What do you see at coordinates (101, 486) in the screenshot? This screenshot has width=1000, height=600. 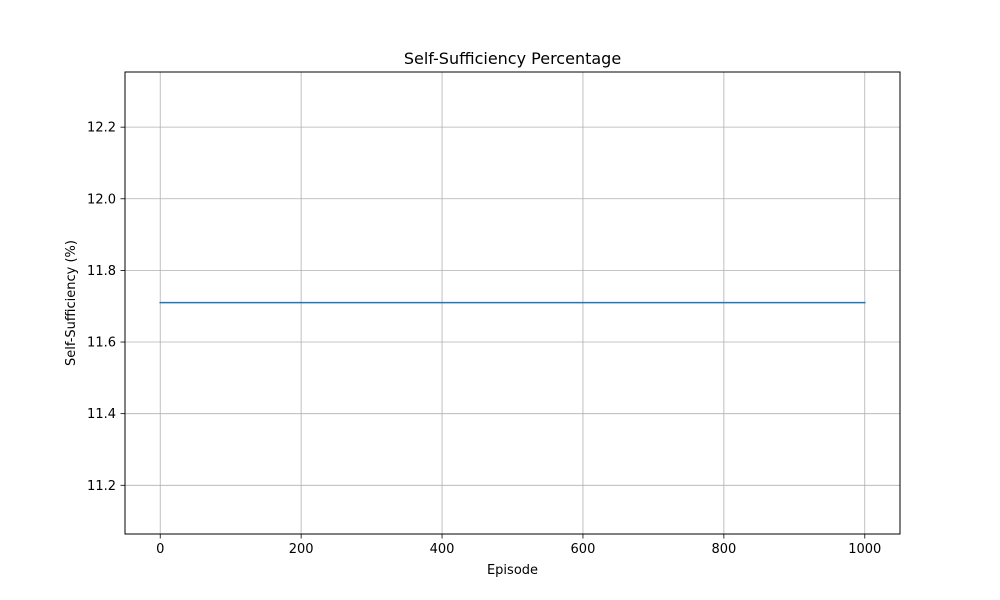 I see `y-tick-label: 11.2` at bounding box center [101, 486].